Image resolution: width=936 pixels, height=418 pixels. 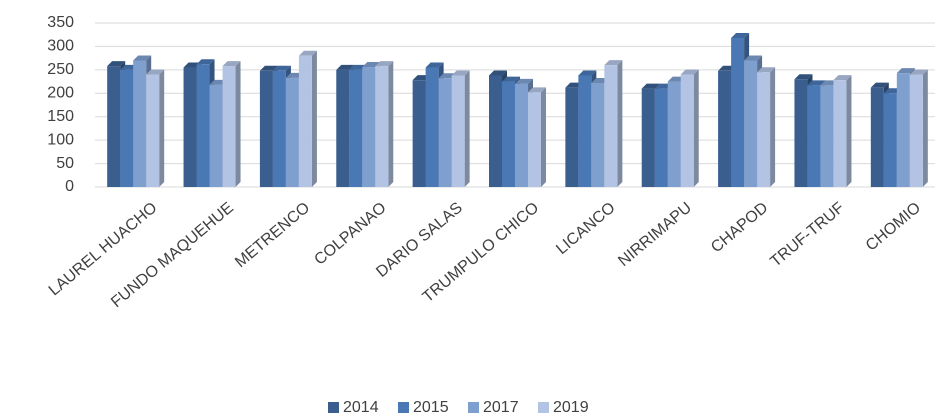 I want to click on y-tick-label: 100, so click(x=60, y=139).